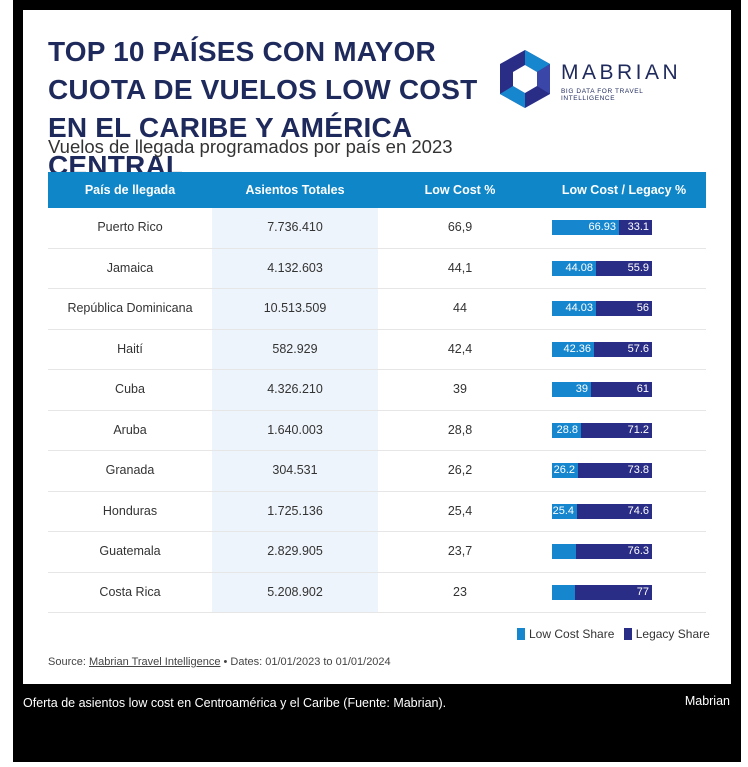 This screenshot has width=748, height=767. I want to click on legend-legacy-swatch, so click(627, 634).